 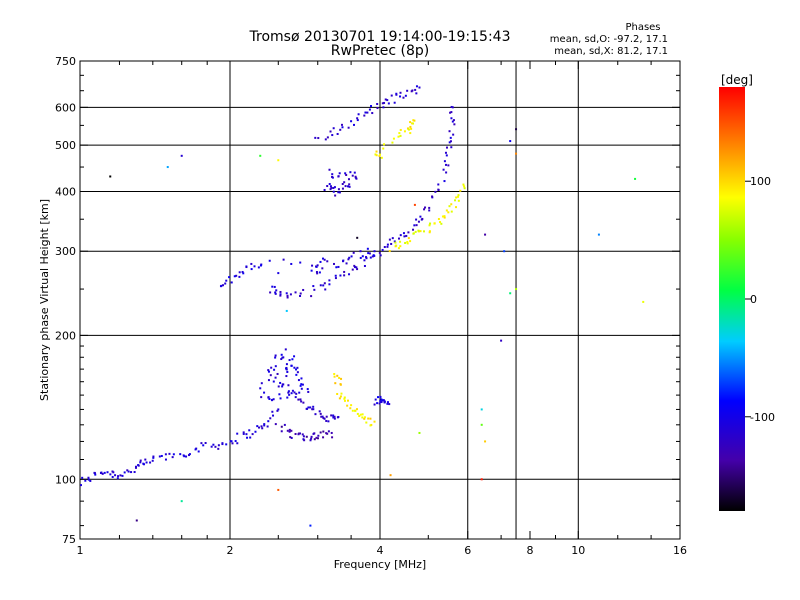 What do you see at coordinates (65, 61) in the screenshot?
I see `y-tick-label: 750` at bounding box center [65, 61].